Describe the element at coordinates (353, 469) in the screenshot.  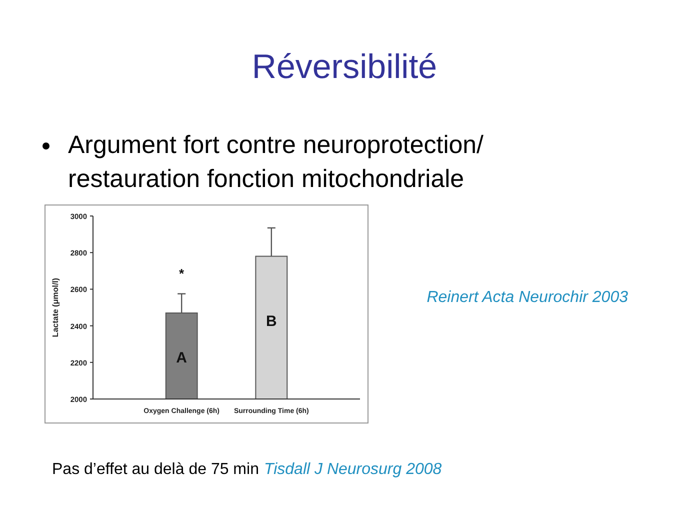
I see `text: Tisdall J Neurosurg 2008` at that location.